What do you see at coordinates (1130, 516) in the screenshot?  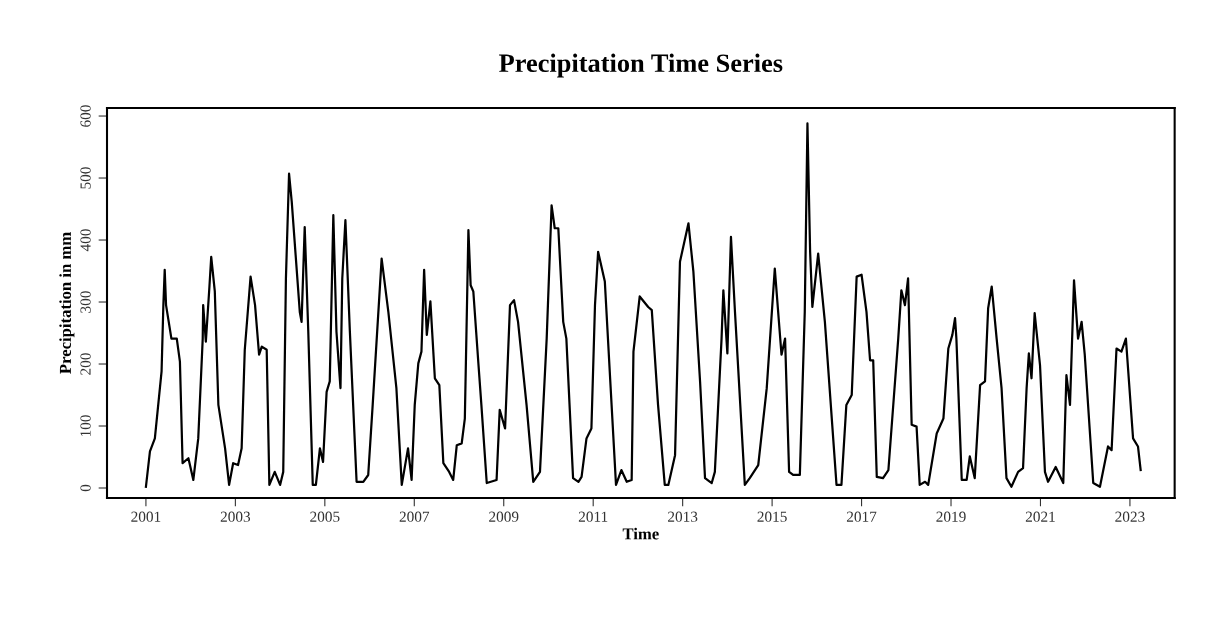 I see `x-tick-label: 2023` at bounding box center [1130, 516].